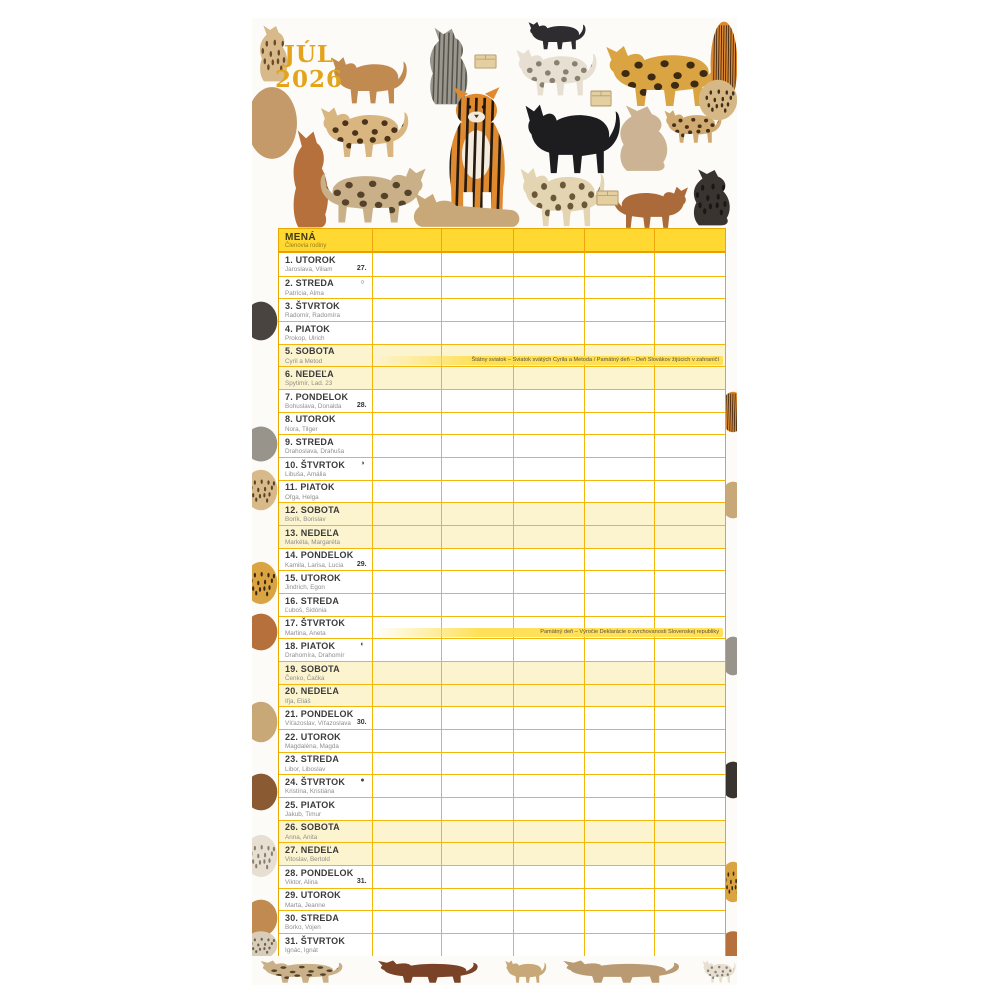 The width and height of the screenshot is (1000, 1000). I want to click on moon-phase-icon: ●, so click(362, 781).